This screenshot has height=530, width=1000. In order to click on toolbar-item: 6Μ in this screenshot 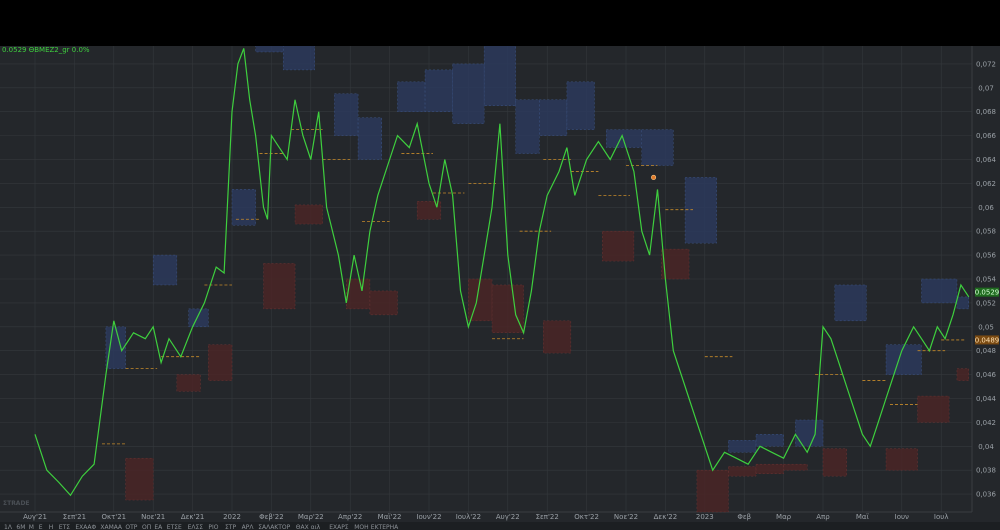, I will do `click(20, 527)`.